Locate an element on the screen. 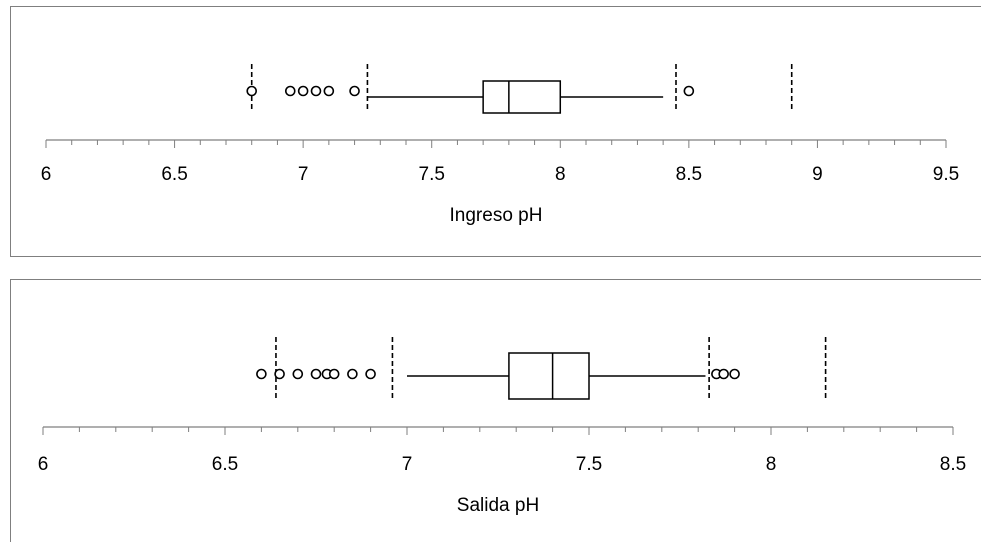  tick-label: 9 is located at coordinates (817, 174).